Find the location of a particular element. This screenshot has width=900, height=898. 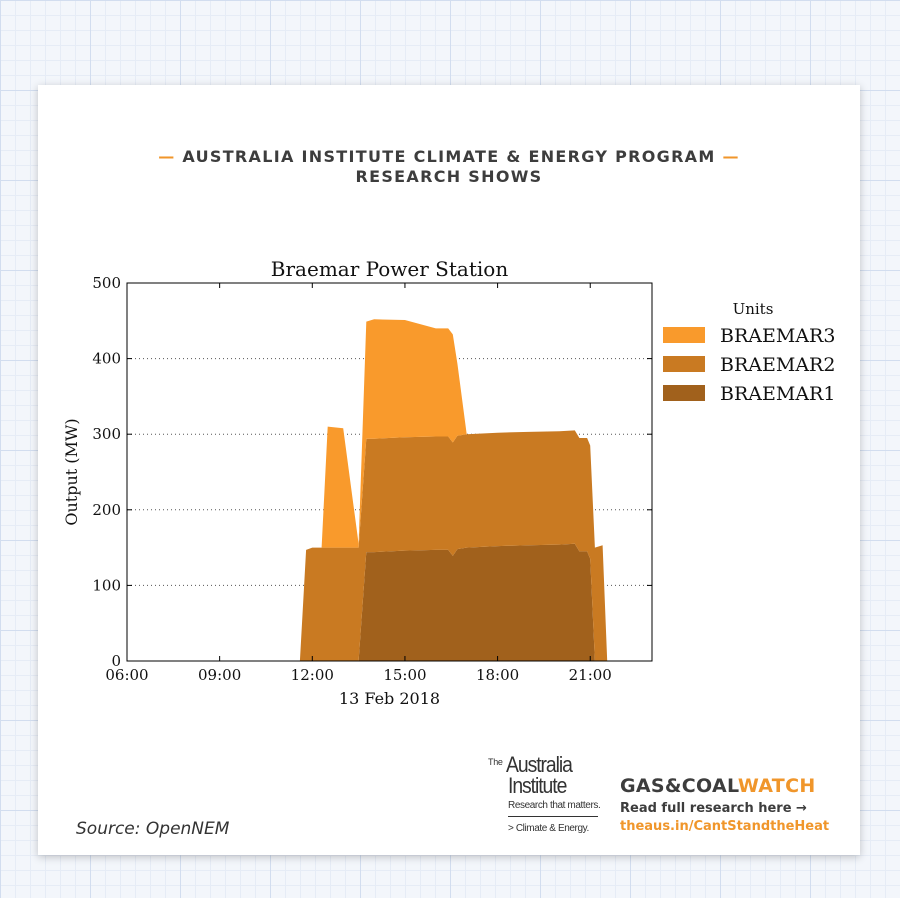

x-tick-label: 21:00 is located at coordinates (590, 675).